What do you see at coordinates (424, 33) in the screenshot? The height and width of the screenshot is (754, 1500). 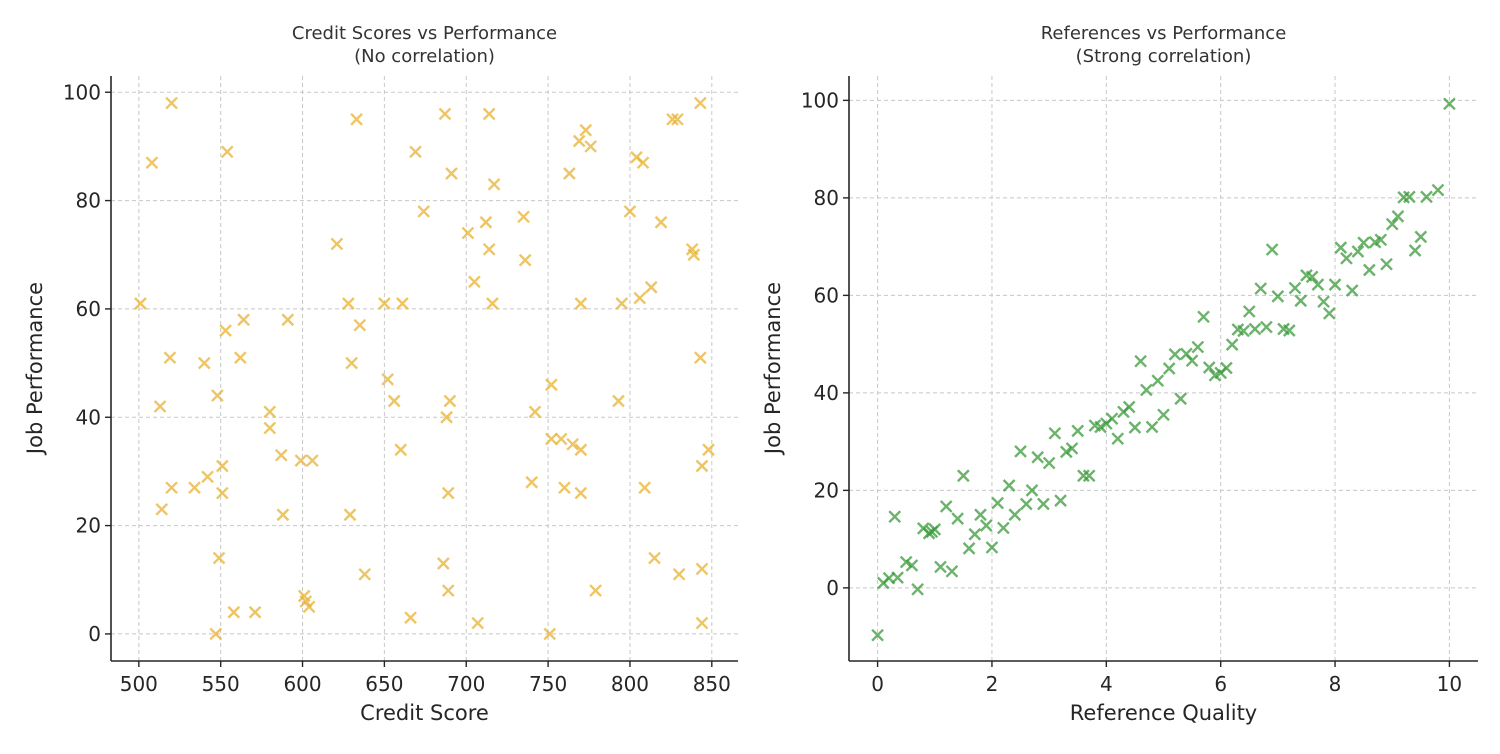 I see `chart-title-line1: Credit Scores vs Performance` at bounding box center [424, 33].